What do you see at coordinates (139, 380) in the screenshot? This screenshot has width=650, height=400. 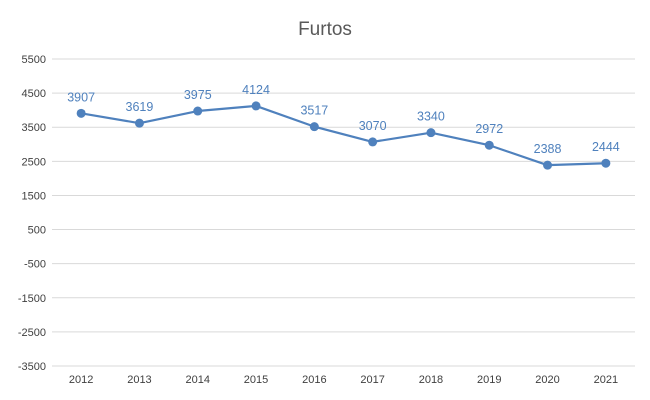 I see `x-tick-label: 2013` at bounding box center [139, 380].